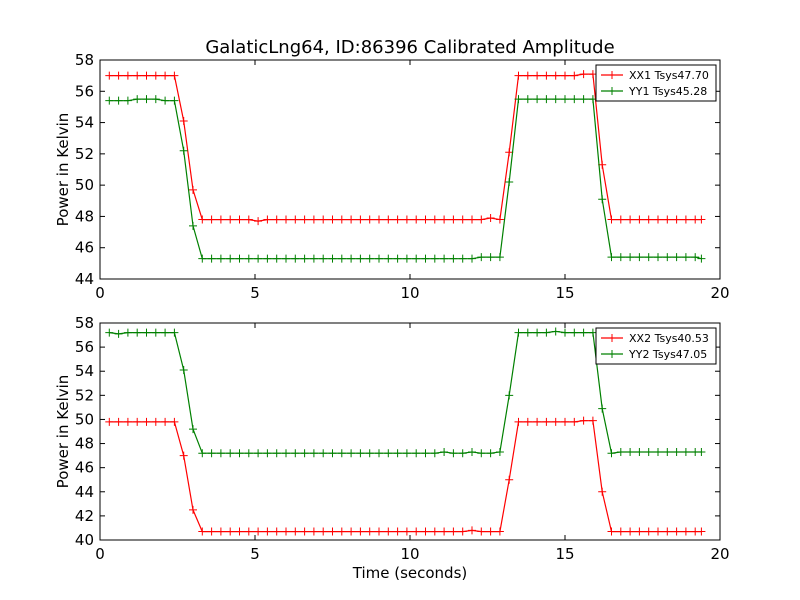  I want to click on x-tick-label: 0, so click(100, 554).